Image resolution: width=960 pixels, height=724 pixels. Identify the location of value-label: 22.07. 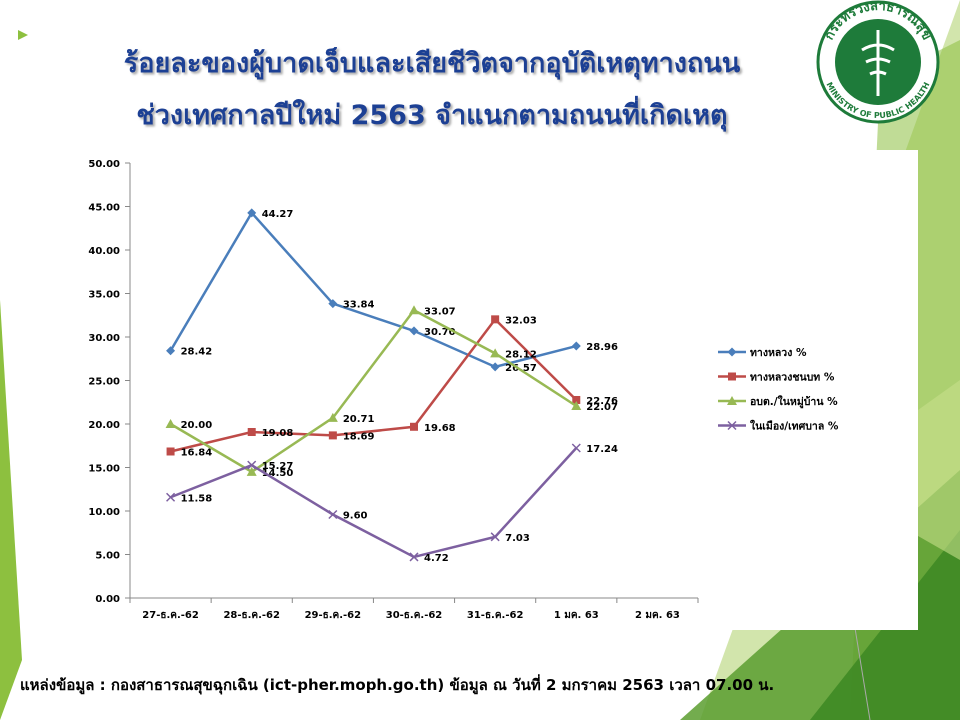
(602, 407).